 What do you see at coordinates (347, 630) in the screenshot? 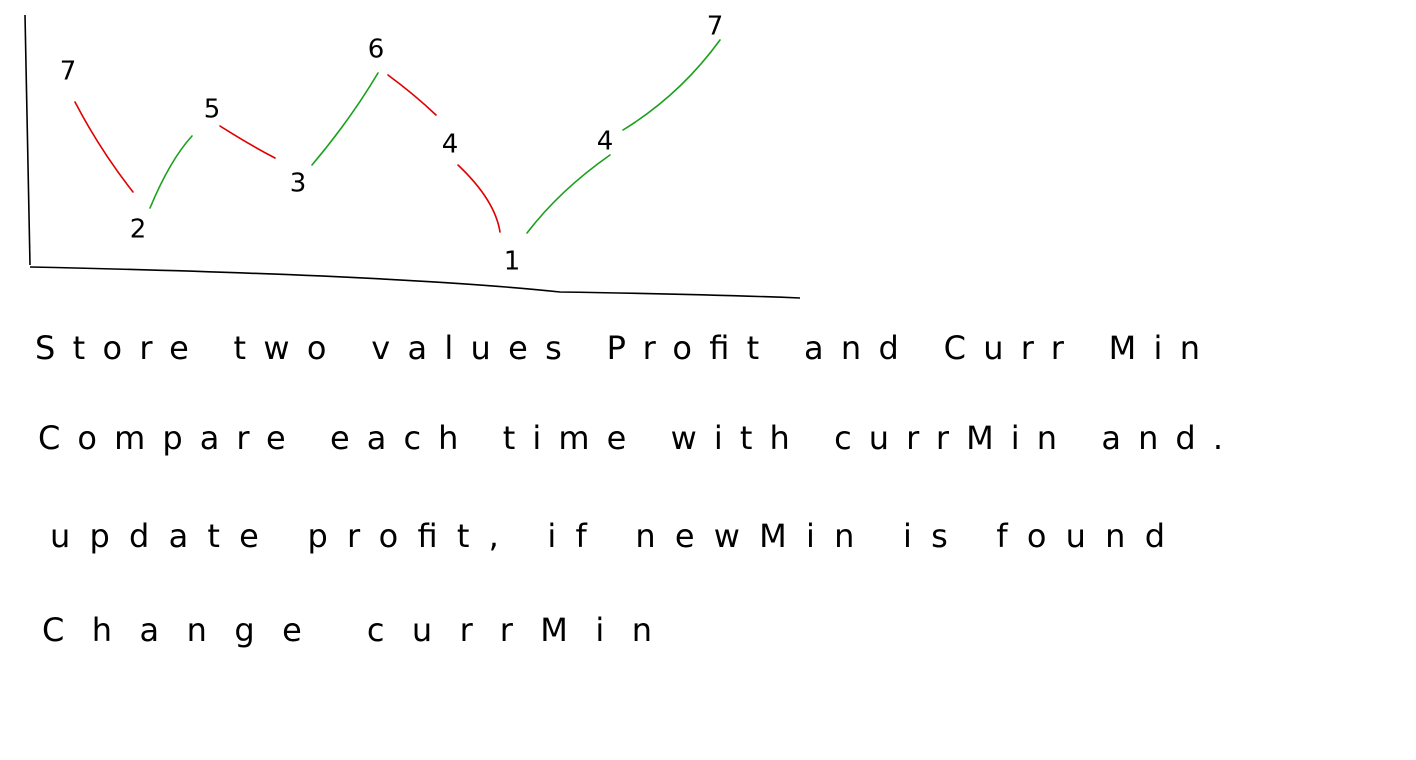
I see `note-line: Change currMin` at bounding box center [347, 630].